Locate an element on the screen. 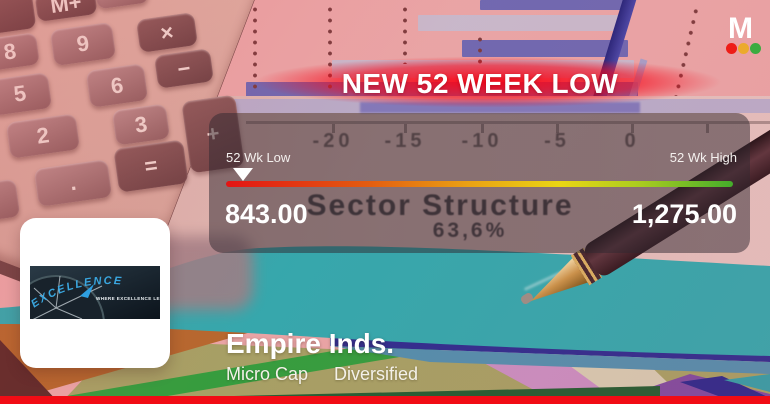 Image resolution: width=770 pixels, height=404 pixels. low-label: 52 Wk Low is located at coordinates (258, 157).